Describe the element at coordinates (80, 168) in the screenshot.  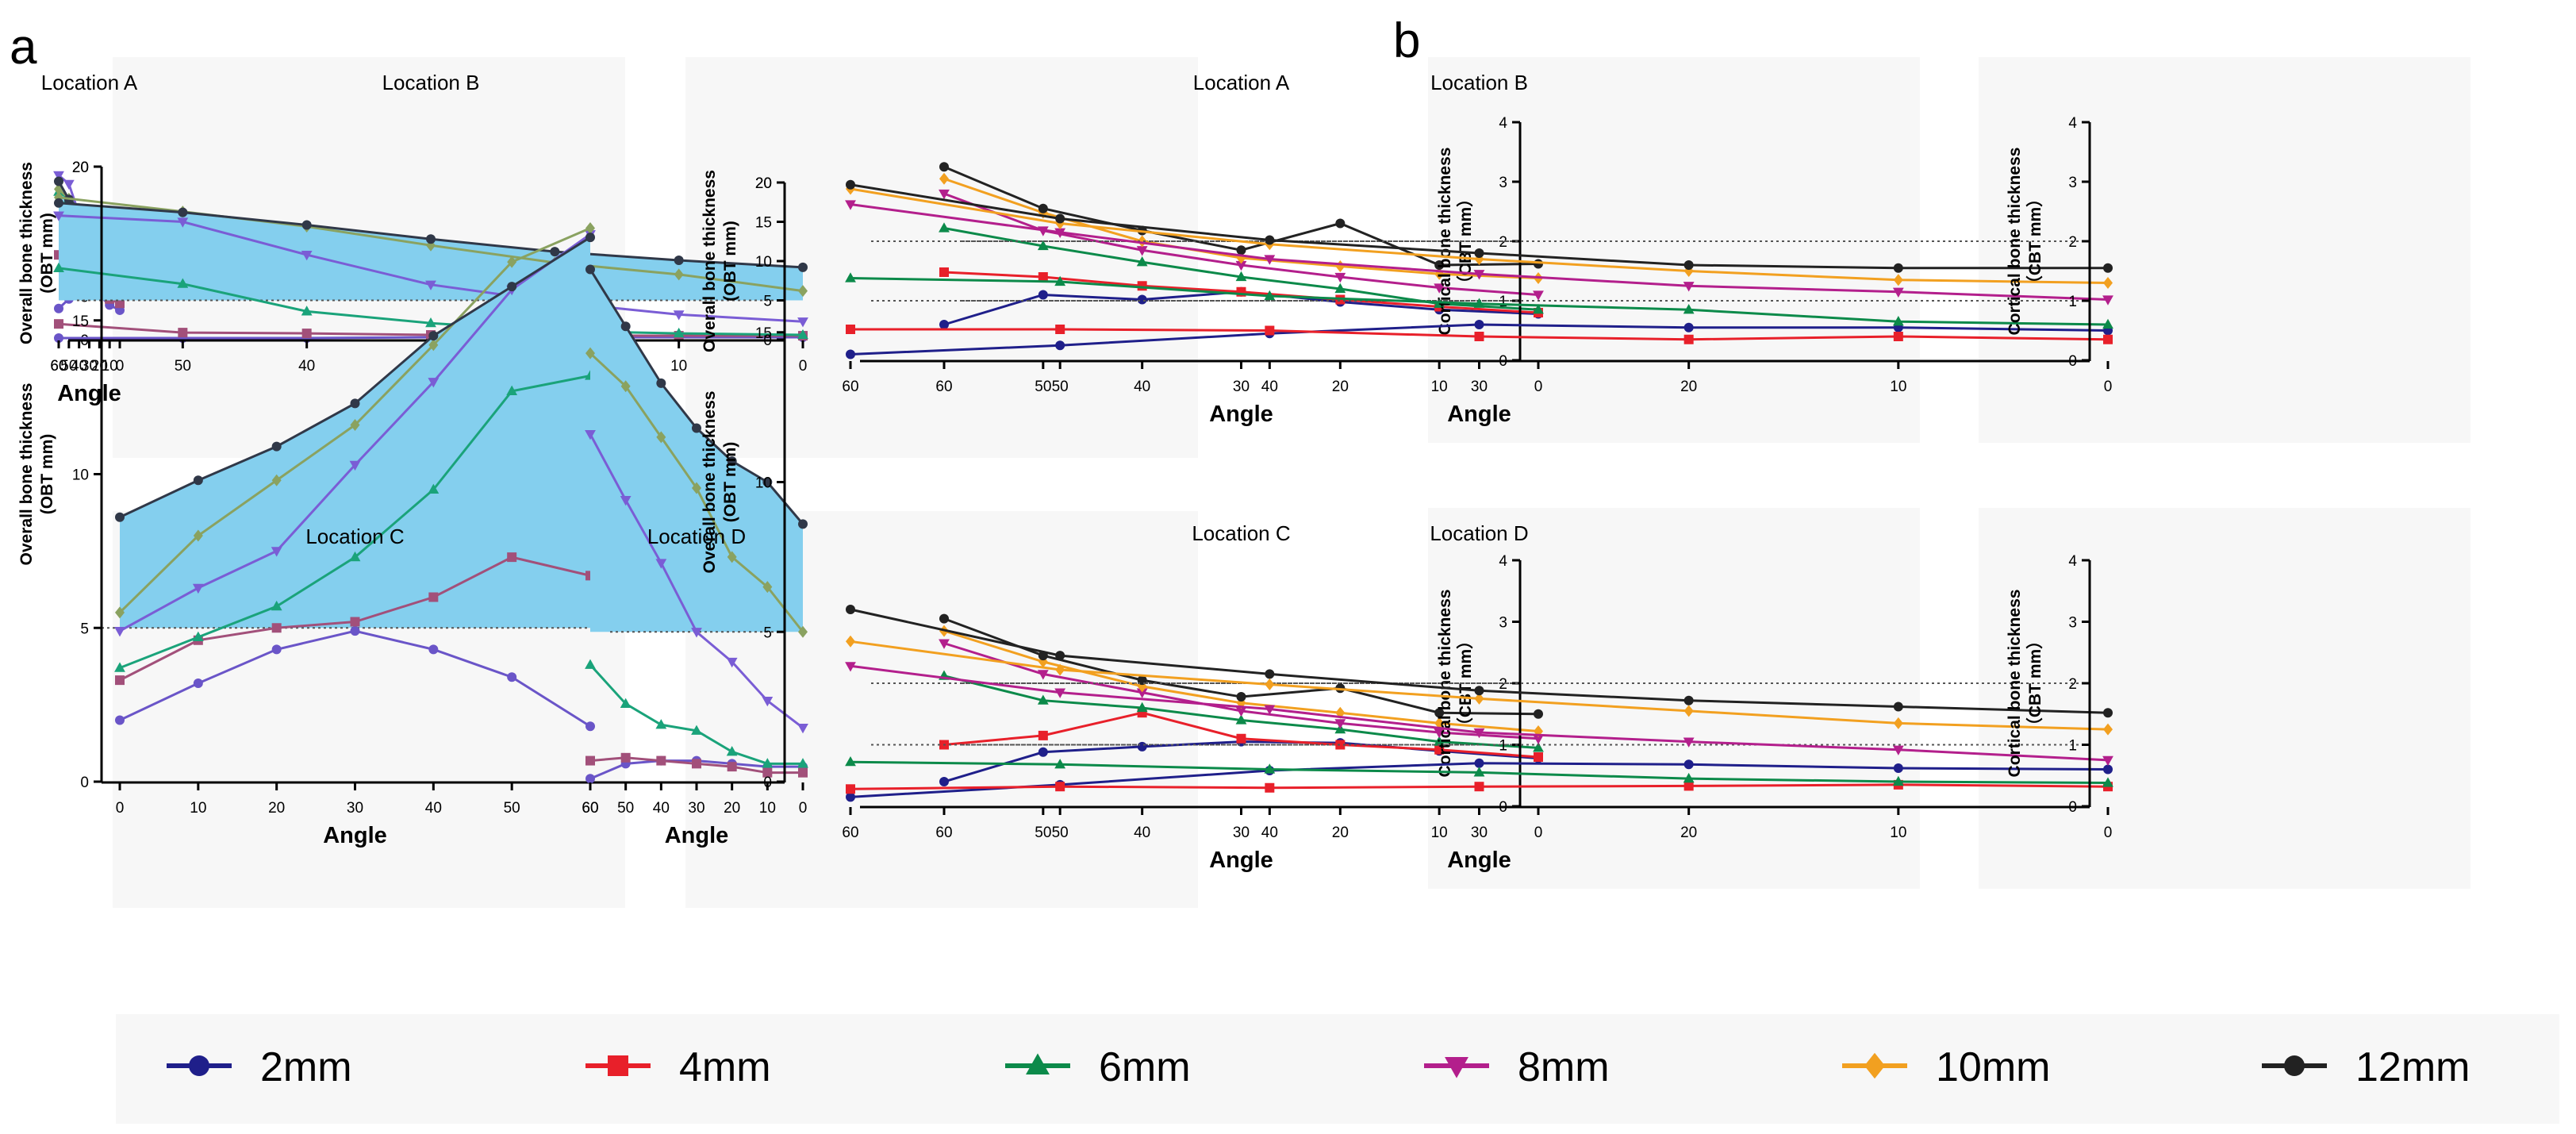
I see `y-tick-label: 20` at that location.